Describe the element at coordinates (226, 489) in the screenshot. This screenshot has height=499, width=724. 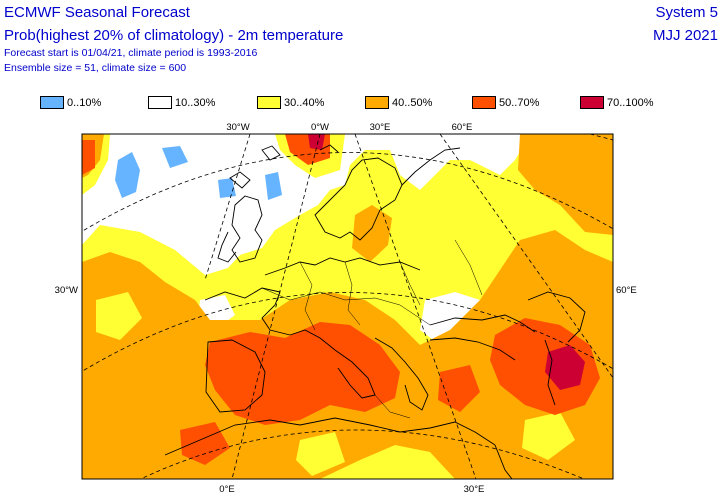
I see `lon-label-bottom-0e: 0°E` at that location.